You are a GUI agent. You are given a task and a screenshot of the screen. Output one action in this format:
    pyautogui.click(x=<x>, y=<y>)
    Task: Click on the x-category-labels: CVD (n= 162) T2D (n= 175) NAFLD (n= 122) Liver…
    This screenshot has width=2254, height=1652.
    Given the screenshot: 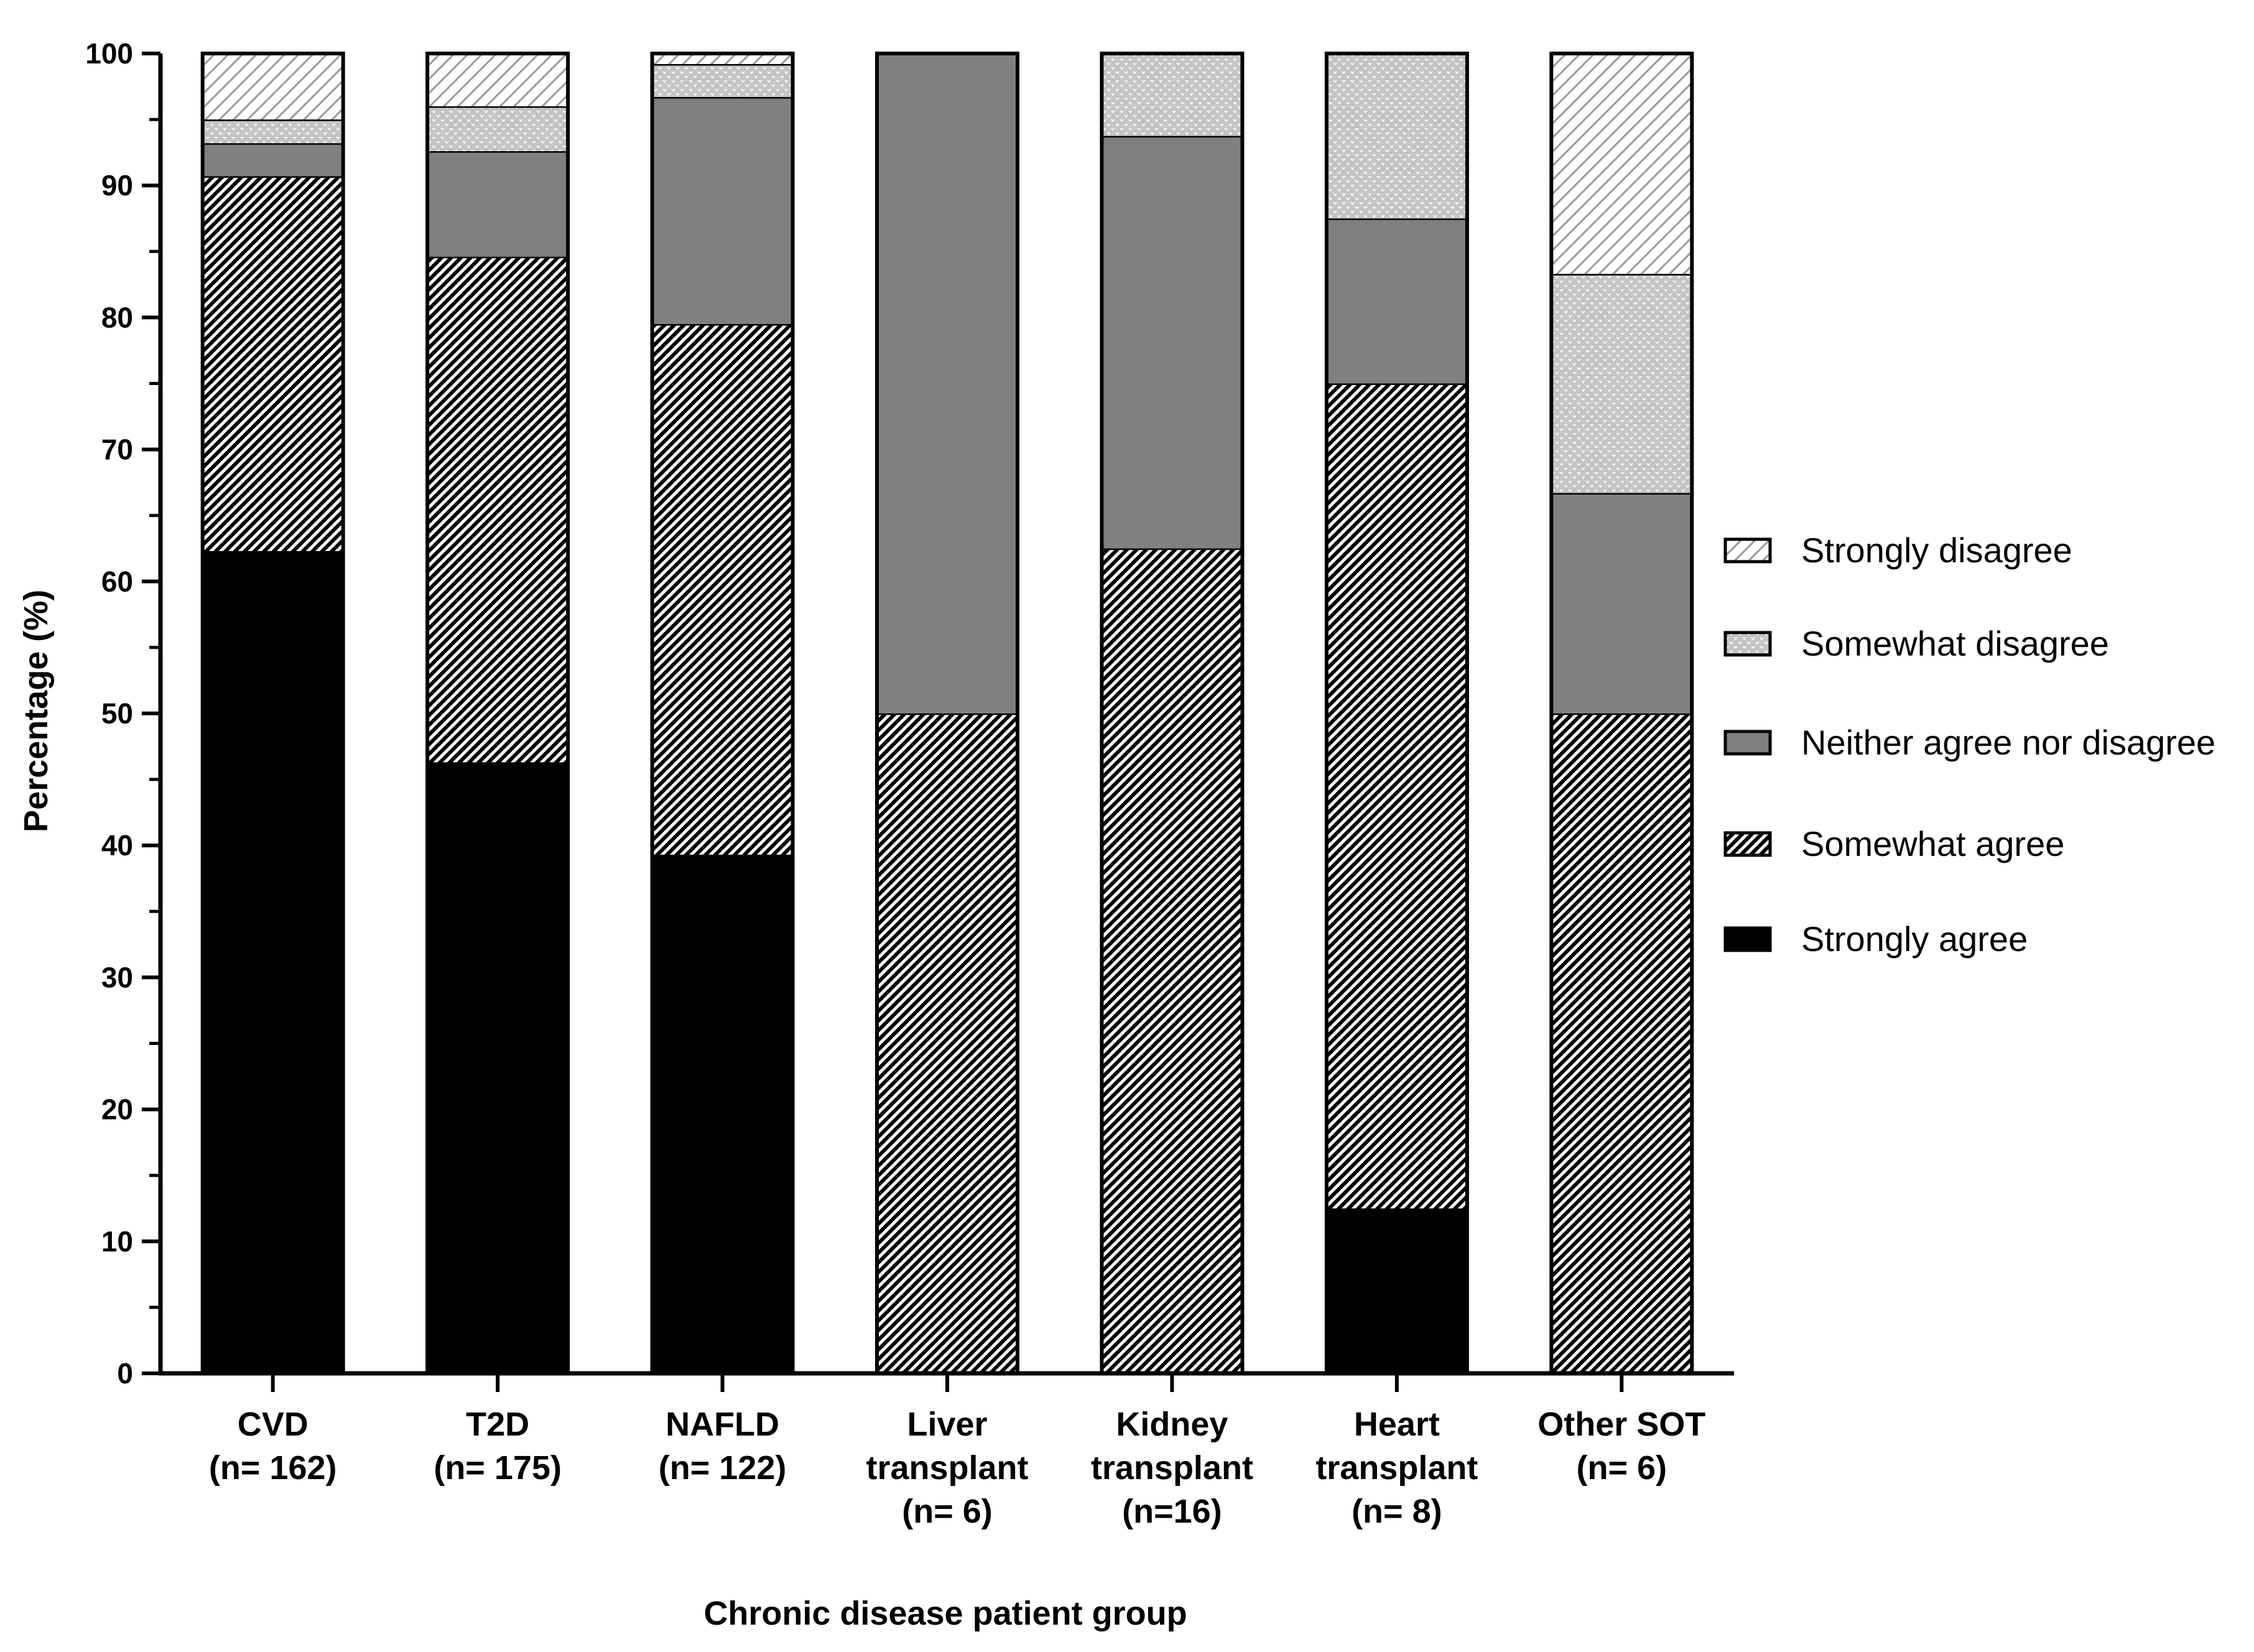 What is the action you would take?
    pyautogui.click(x=957, y=1468)
    